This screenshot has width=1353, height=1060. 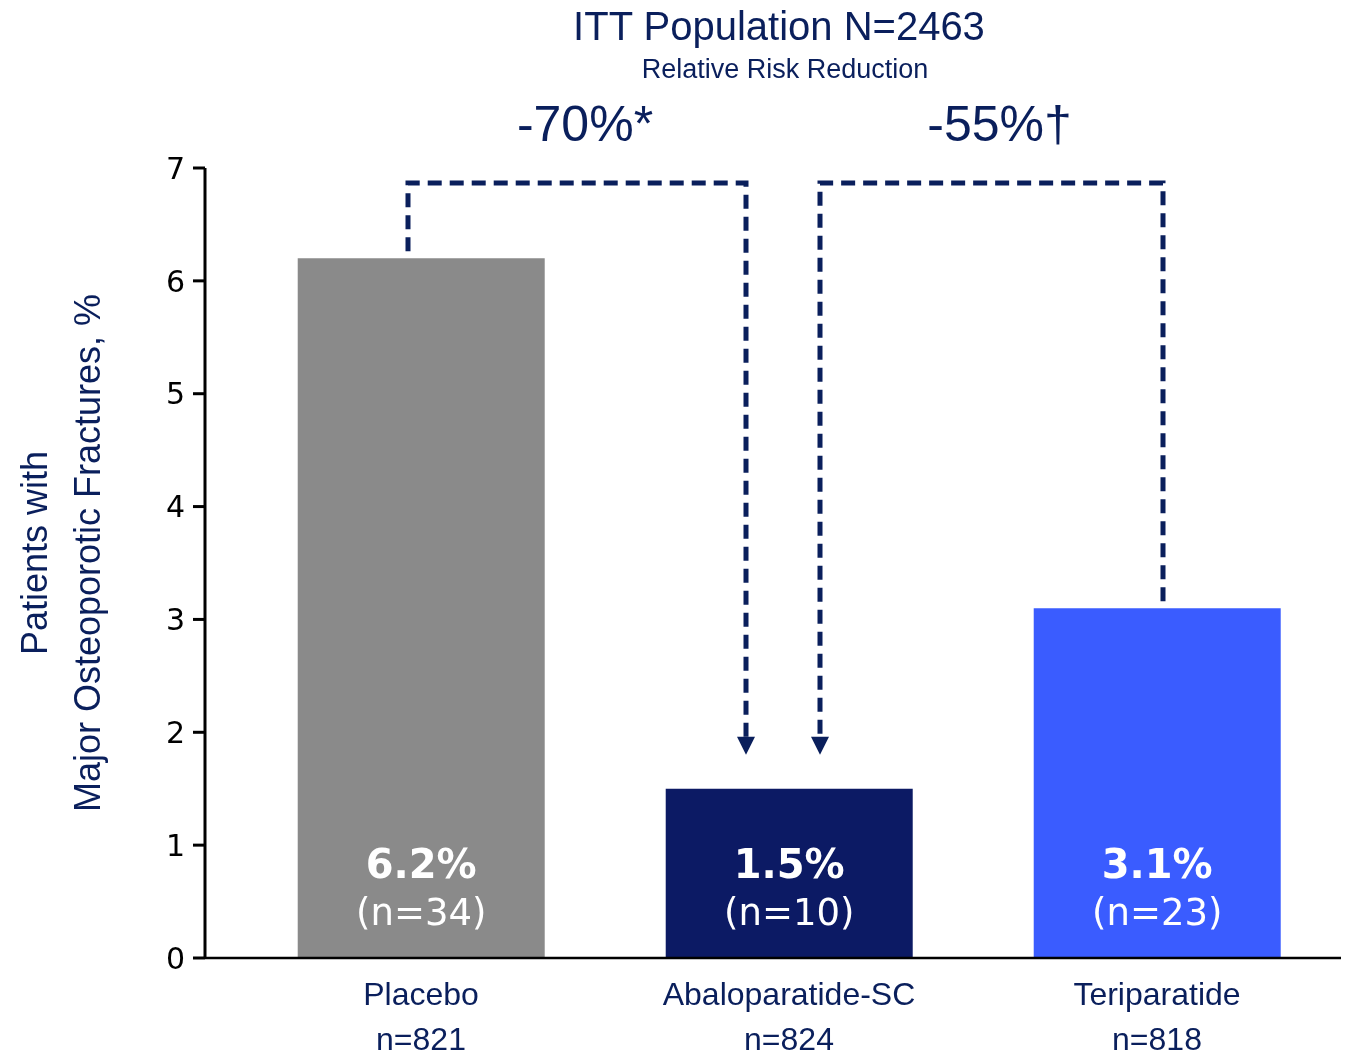 I want to click on y-tick-label: 1, so click(x=175, y=845).